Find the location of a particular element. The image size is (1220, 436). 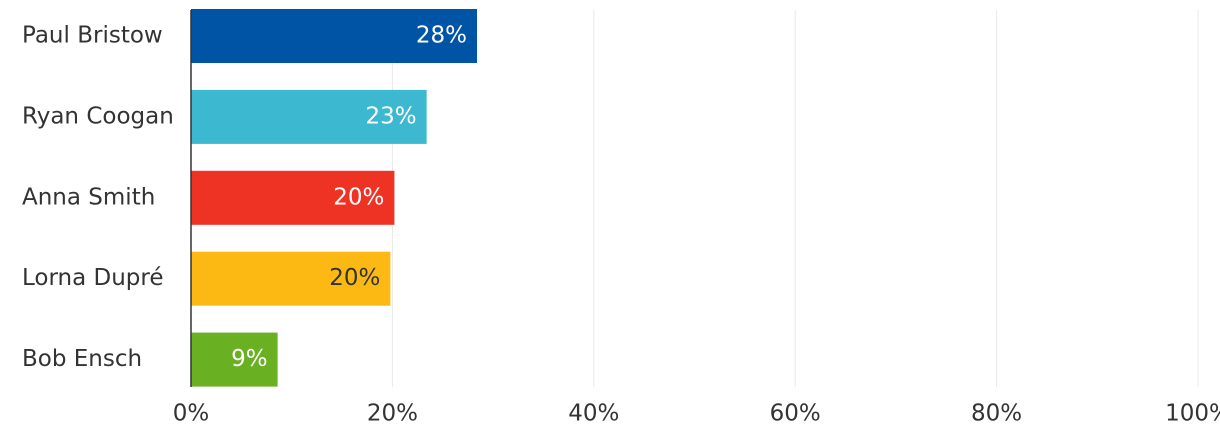

x-tick-label: 0% is located at coordinates (191, 414).